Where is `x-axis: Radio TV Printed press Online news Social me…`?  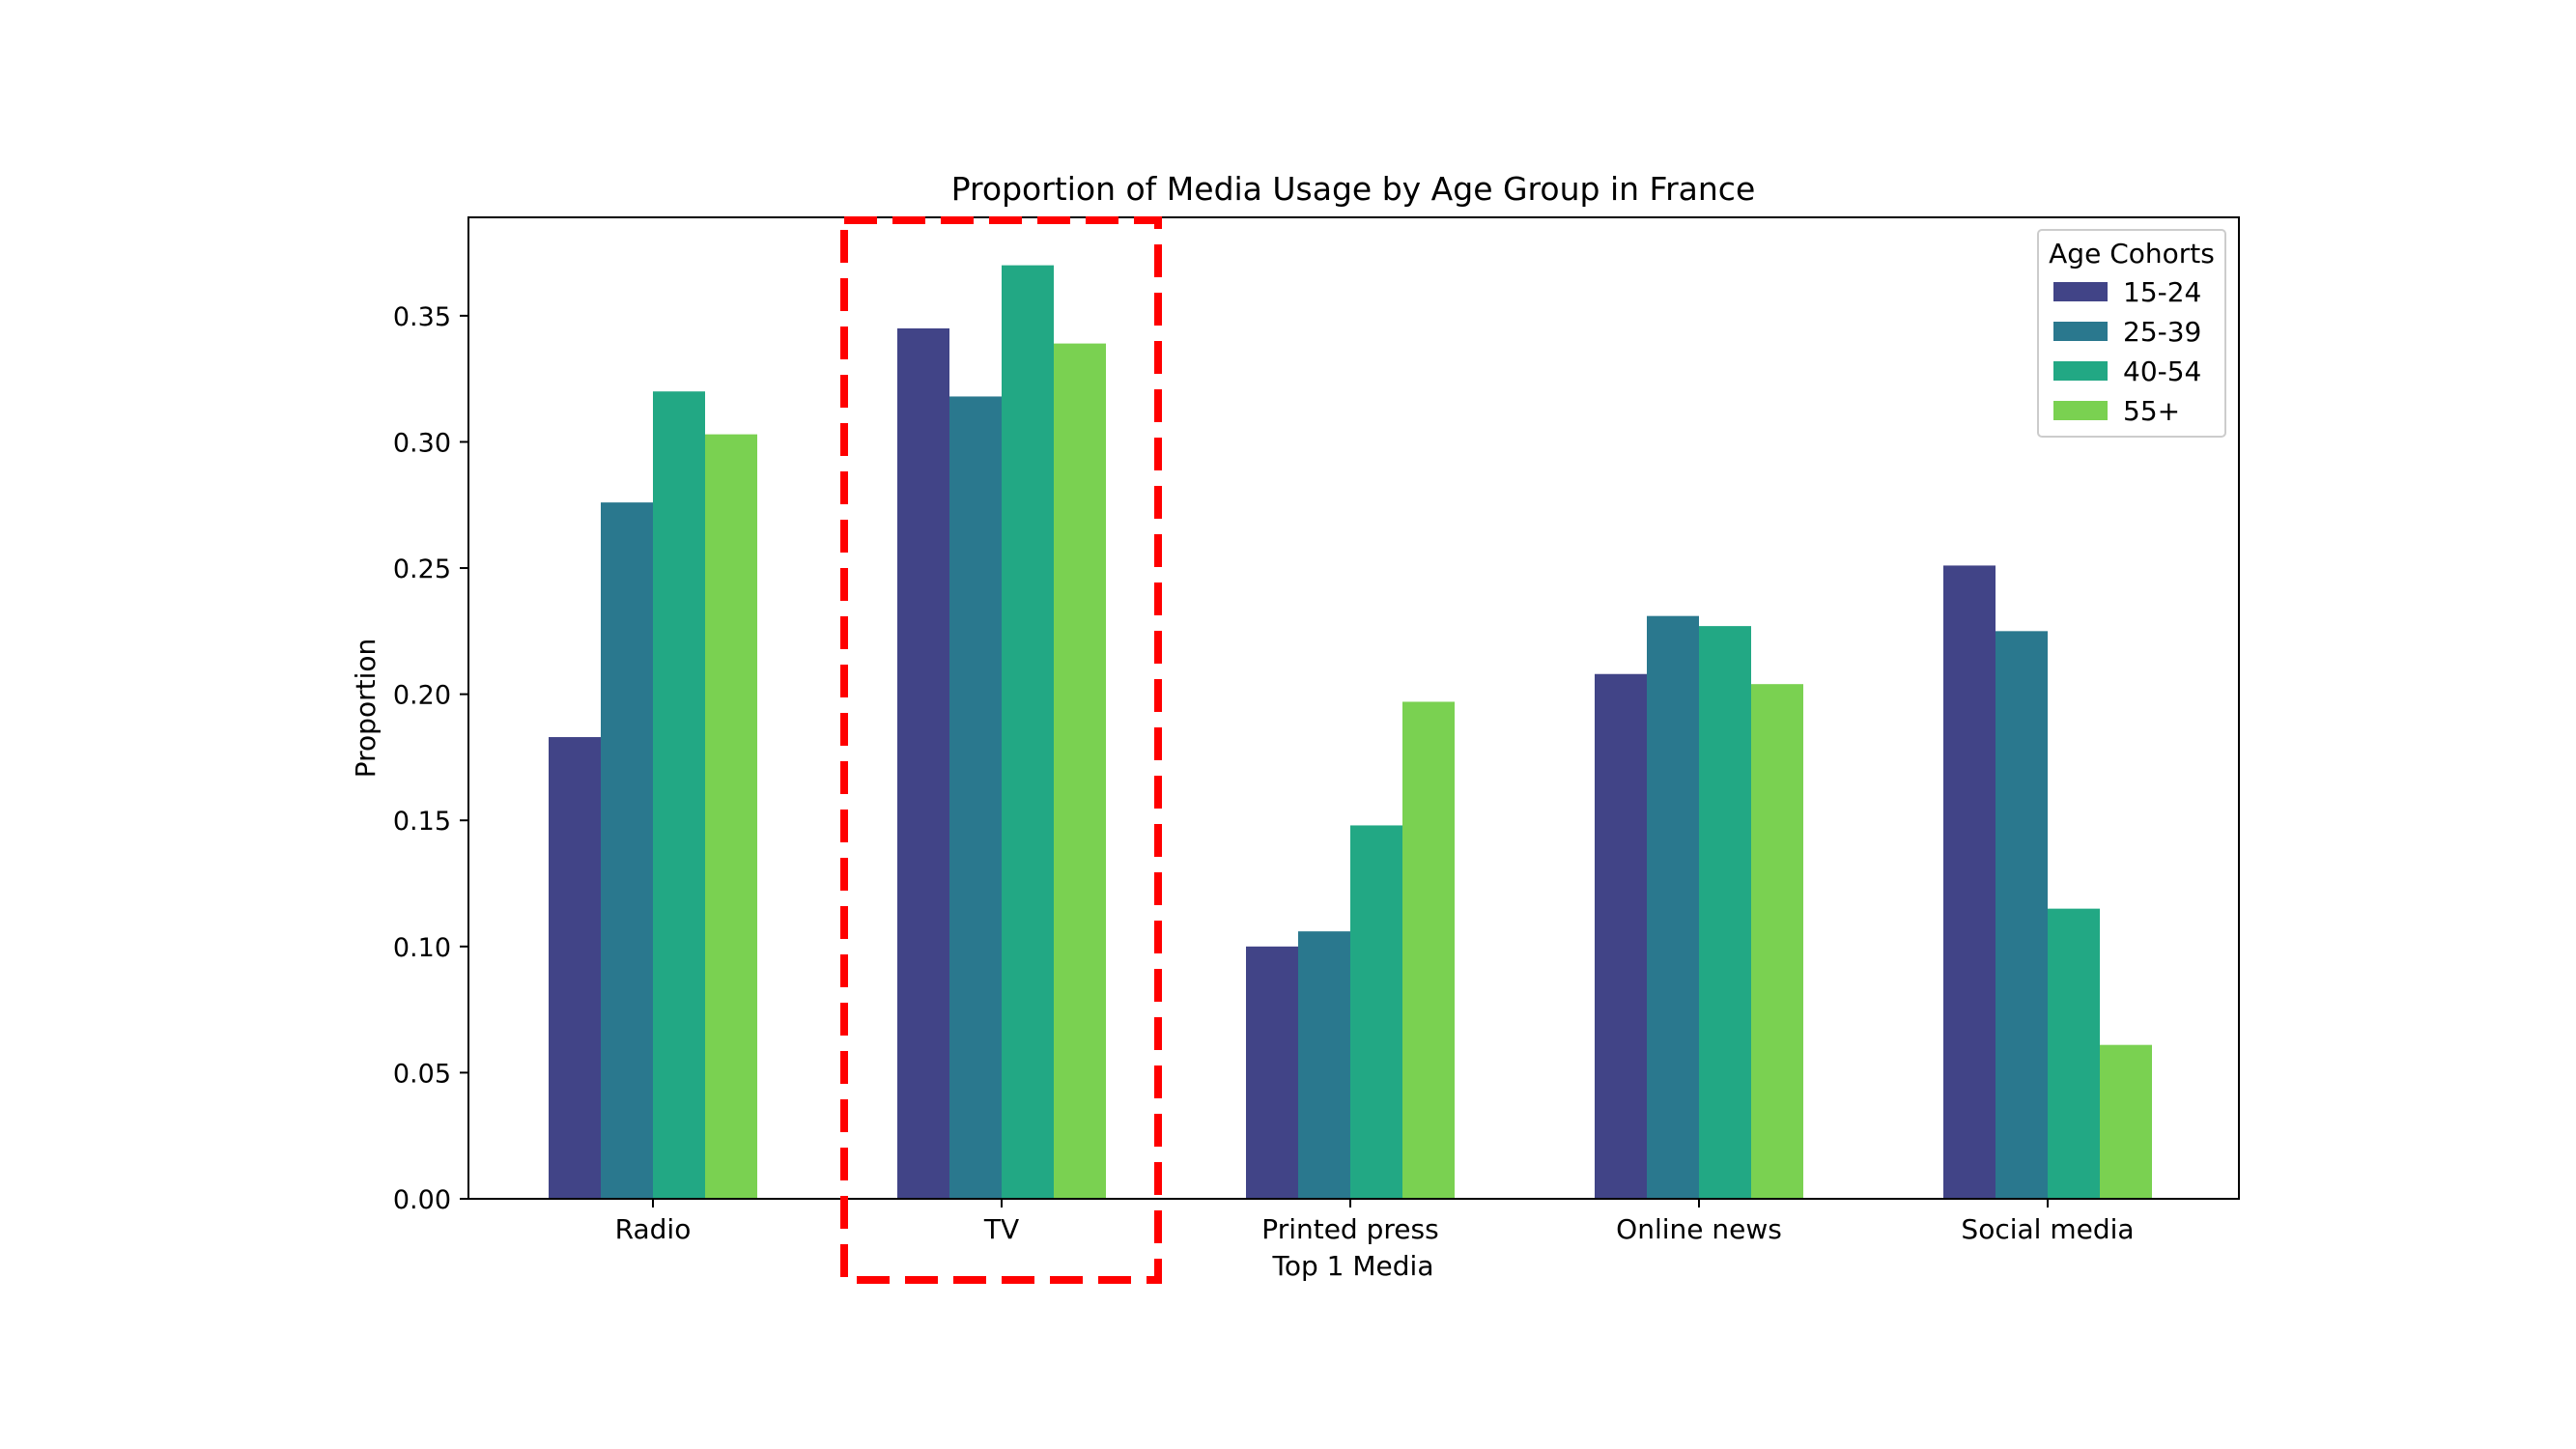 x-axis: Radio TV Printed press Online news Social me… is located at coordinates (1375, 1222).